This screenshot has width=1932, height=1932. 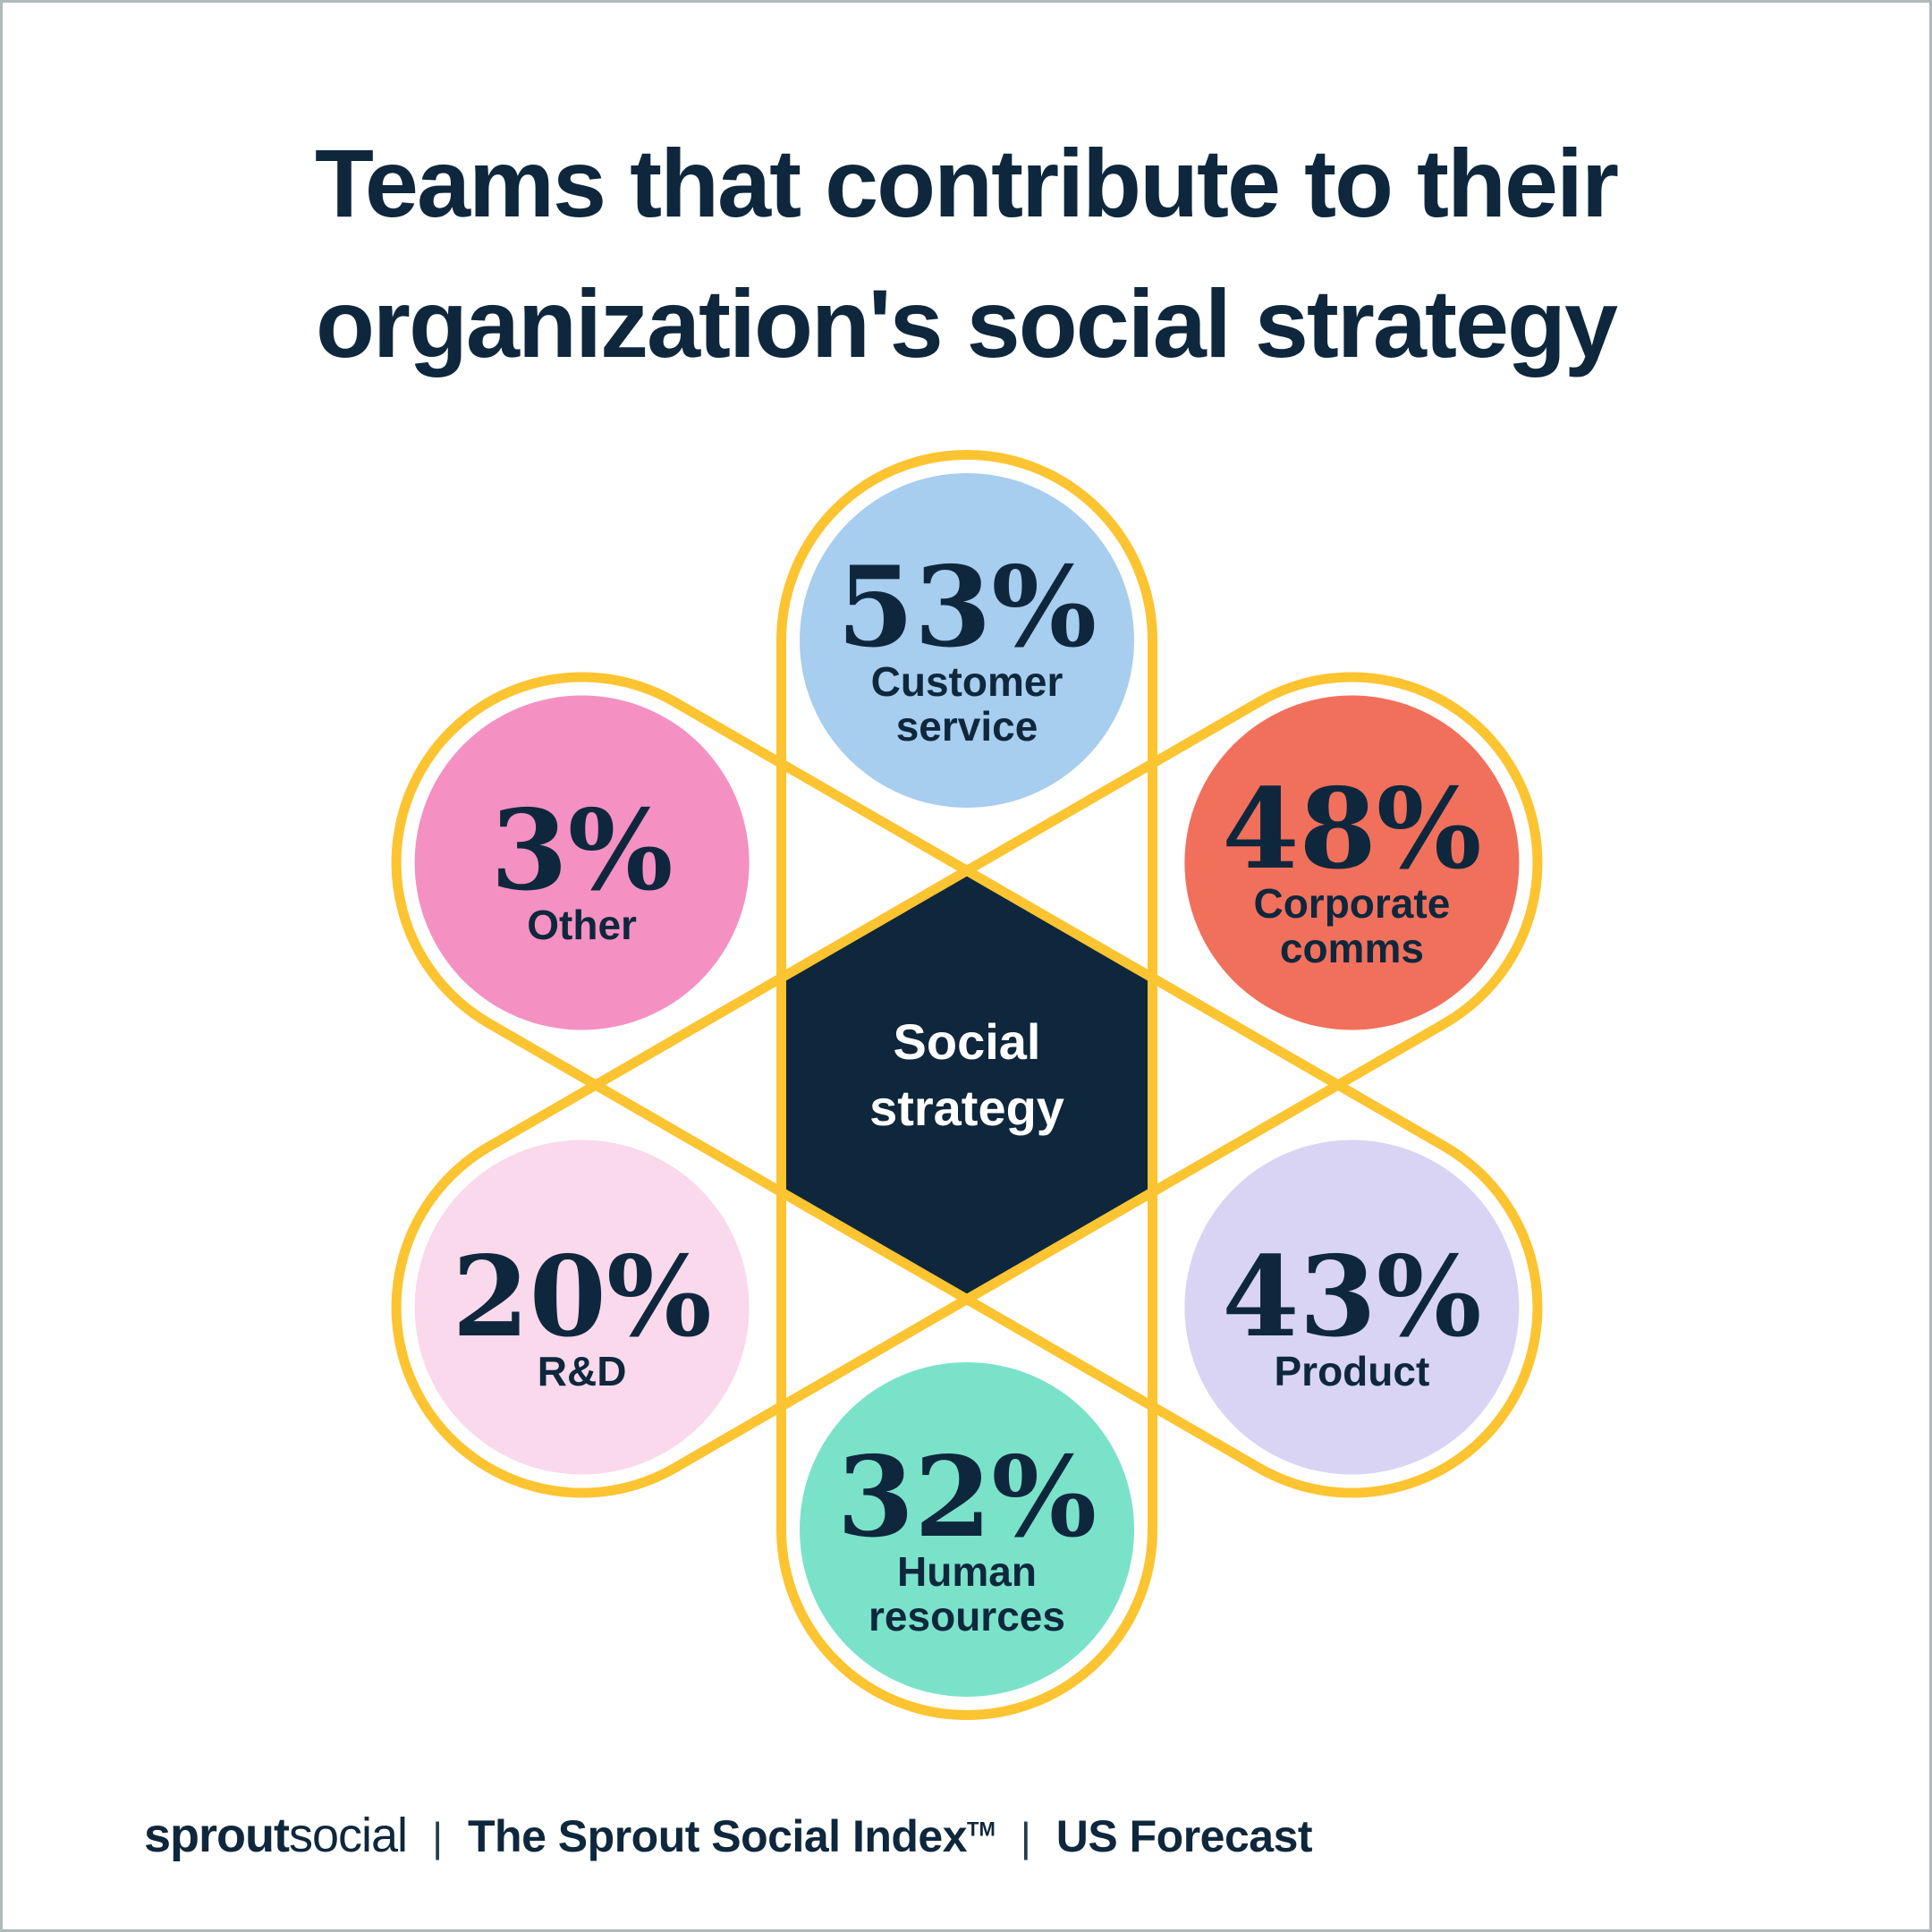 I want to click on product-label: Product, so click(x=1352, y=1371).